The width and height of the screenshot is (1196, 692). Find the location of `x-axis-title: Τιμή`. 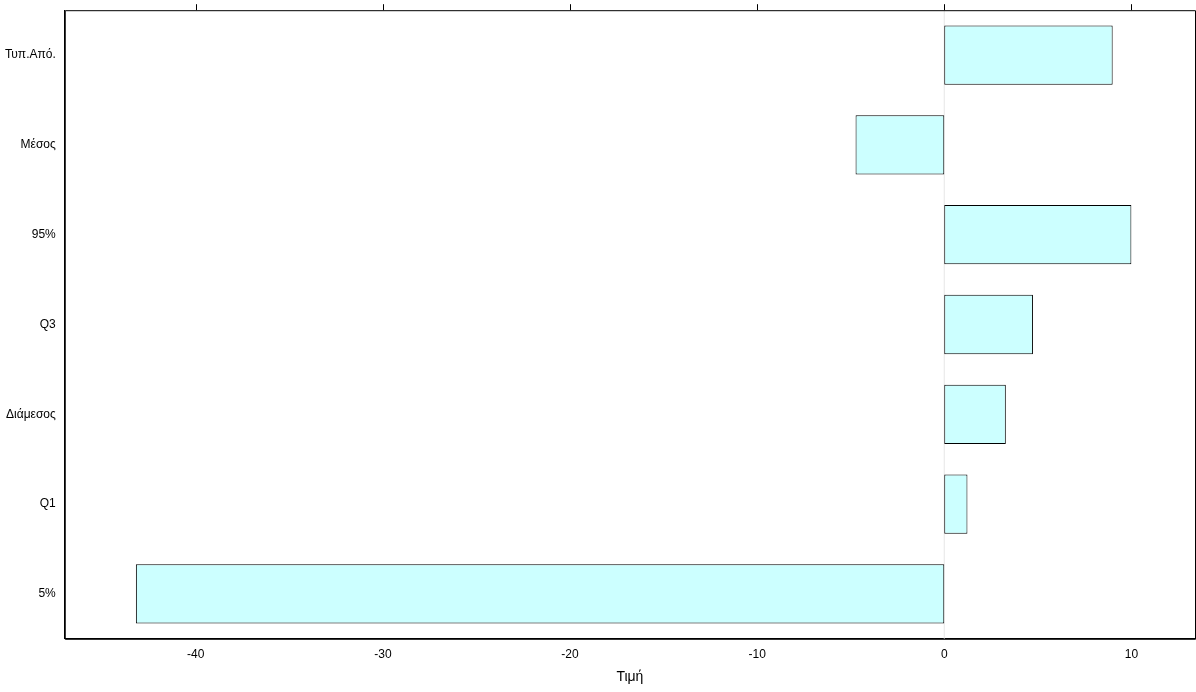

x-axis-title: Τιμή is located at coordinates (630, 676).